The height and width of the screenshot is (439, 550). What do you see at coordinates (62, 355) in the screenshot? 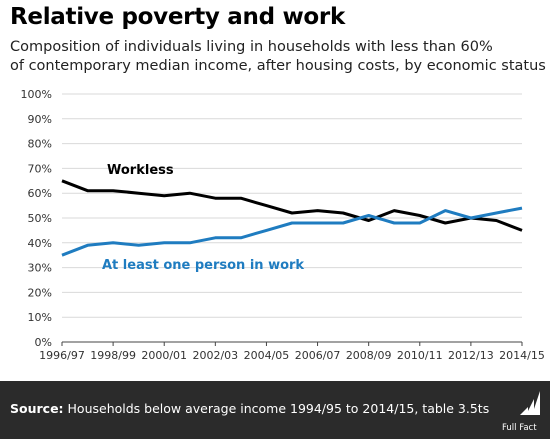
I see `x-tick-label: 1996/97` at bounding box center [62, 355].